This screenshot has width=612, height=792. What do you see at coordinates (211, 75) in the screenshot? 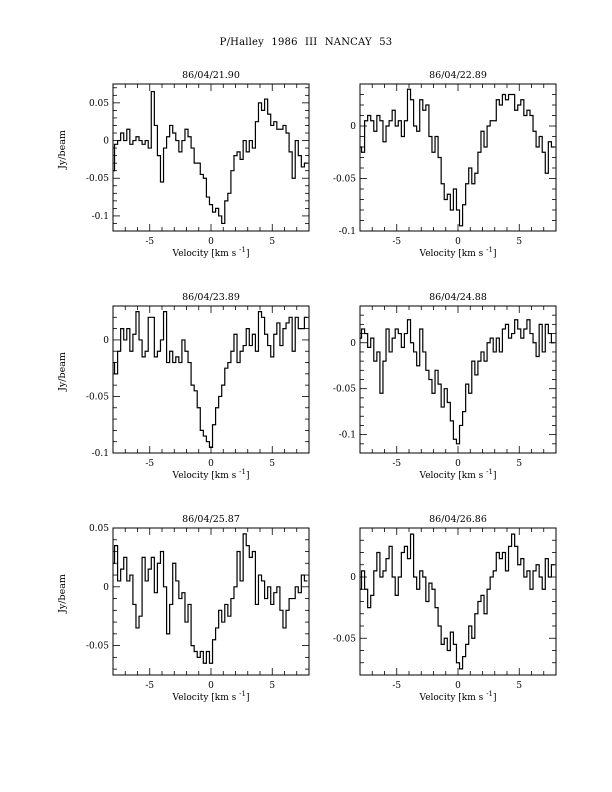
I see `panel-title: 86/04/21.90` at bounding box center [211, 75].